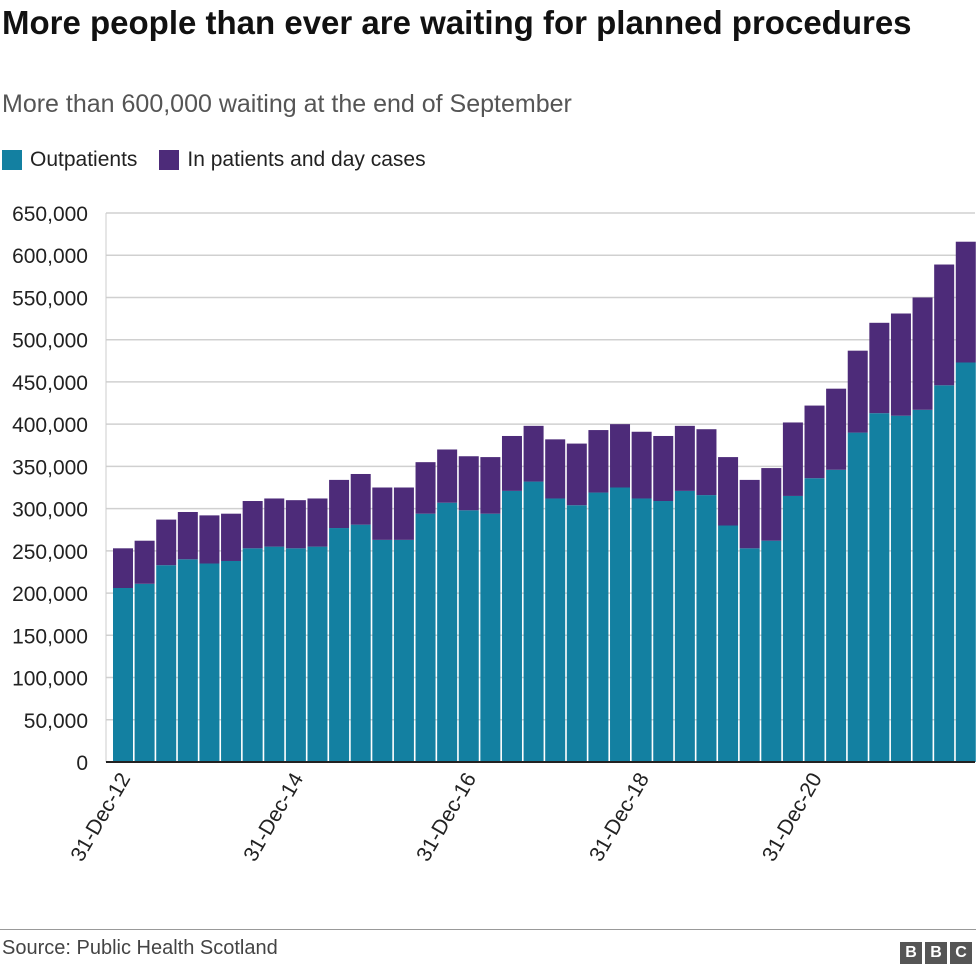  I want to click on y-tick-label: 0, so click(82, 763).